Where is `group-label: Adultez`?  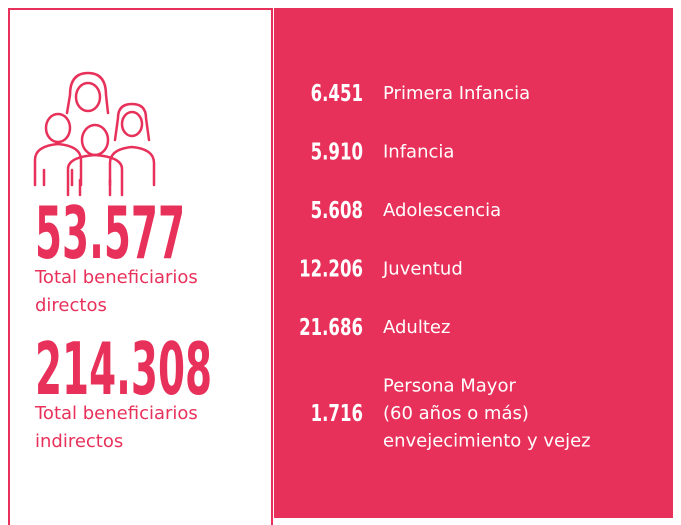
group-label: Adultez is located at coordinates (416, 327).